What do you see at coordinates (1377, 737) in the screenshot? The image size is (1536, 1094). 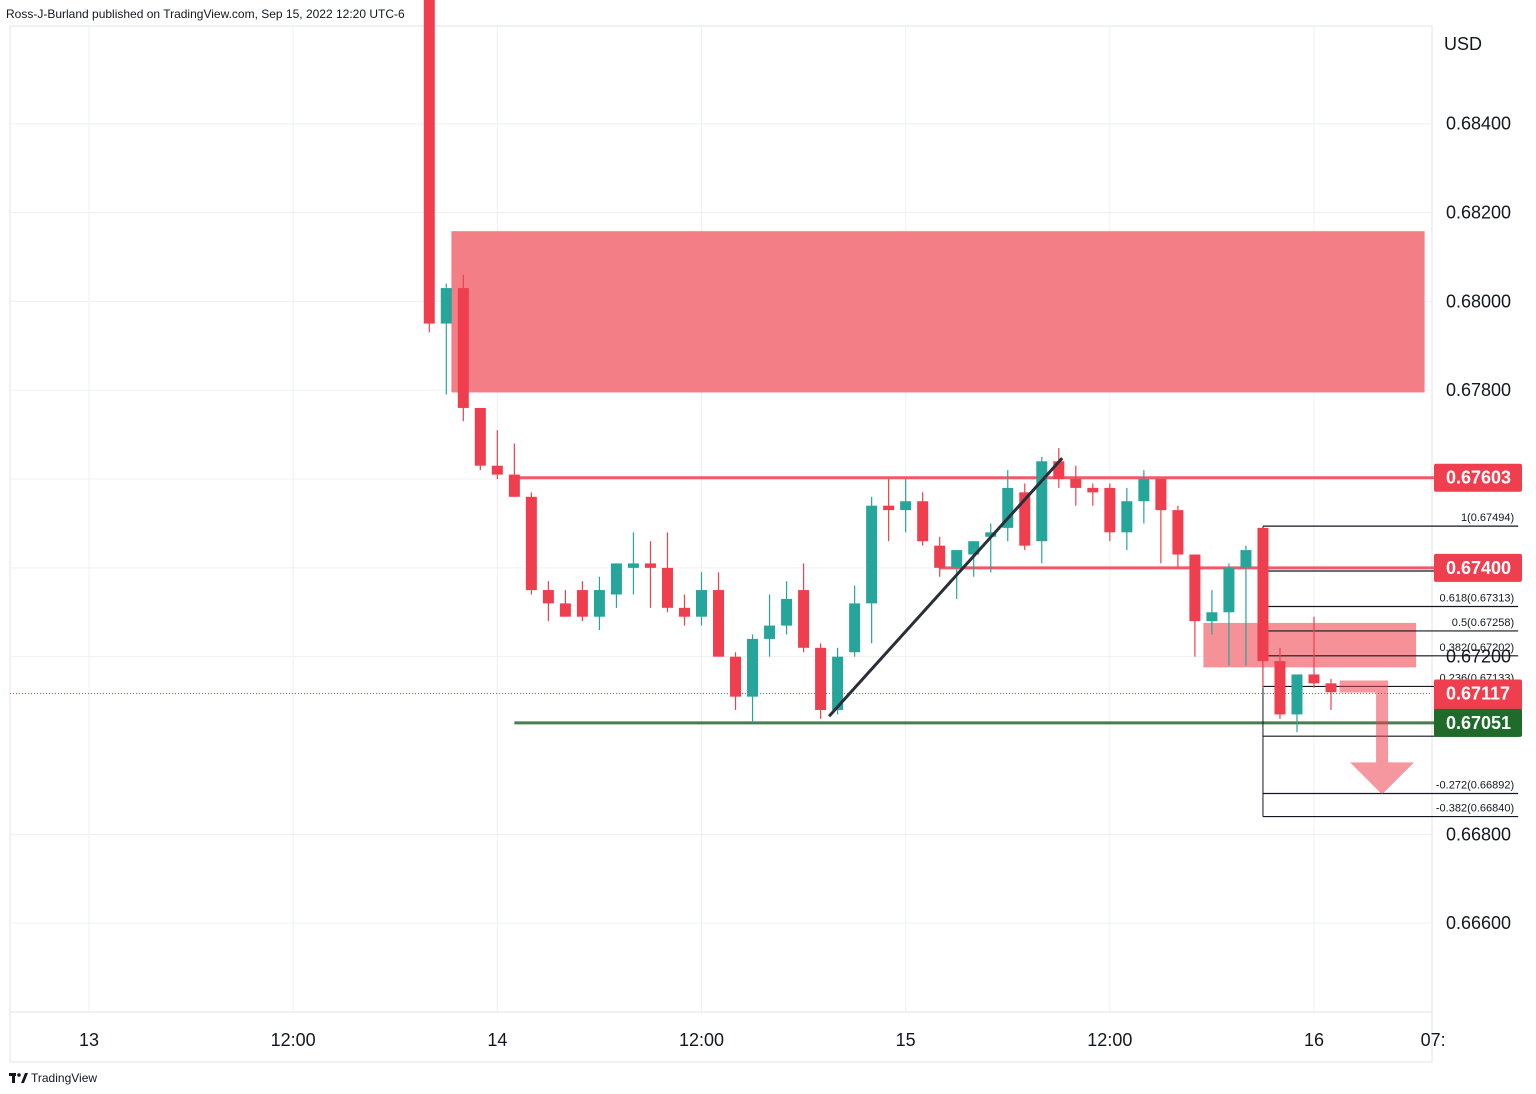 I see `down-arrow-shape` at bounding box center [1377, 737].